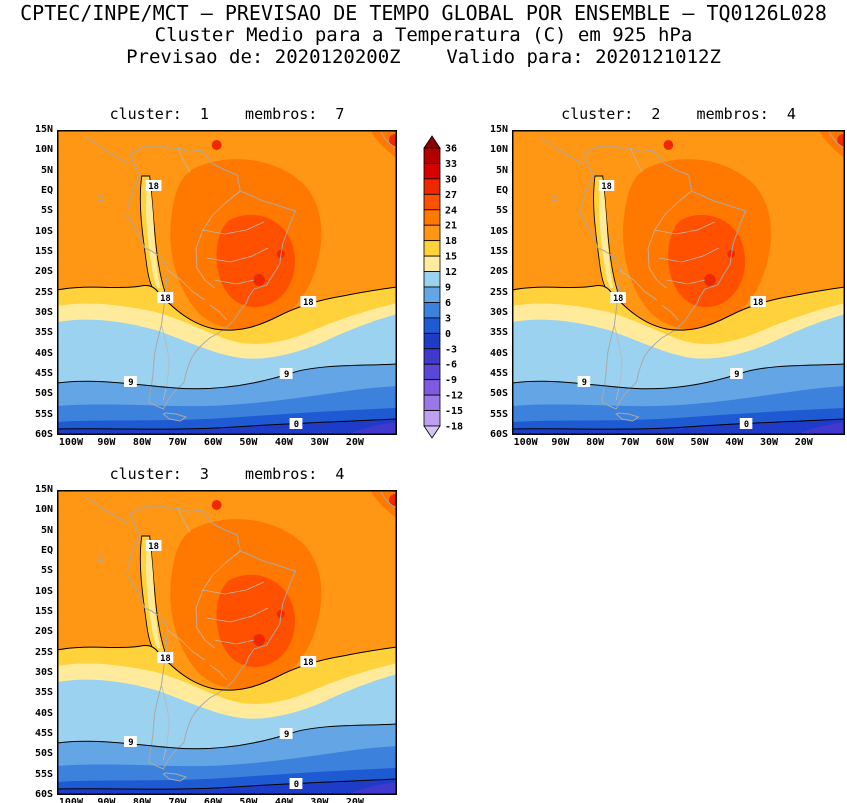 This screenshot has width=847, height=803. Describe the element at coordinates (106, 800) in the screenshot. I see `lon-tick-label: 90W` at that location.